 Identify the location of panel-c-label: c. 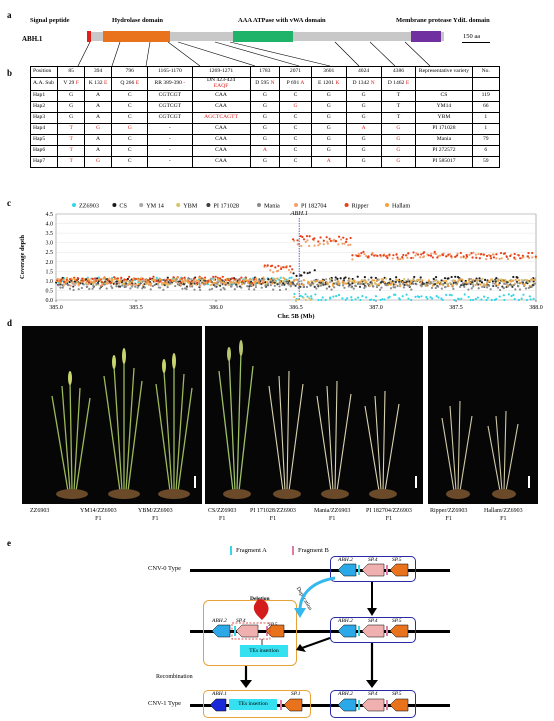
(9, 203).